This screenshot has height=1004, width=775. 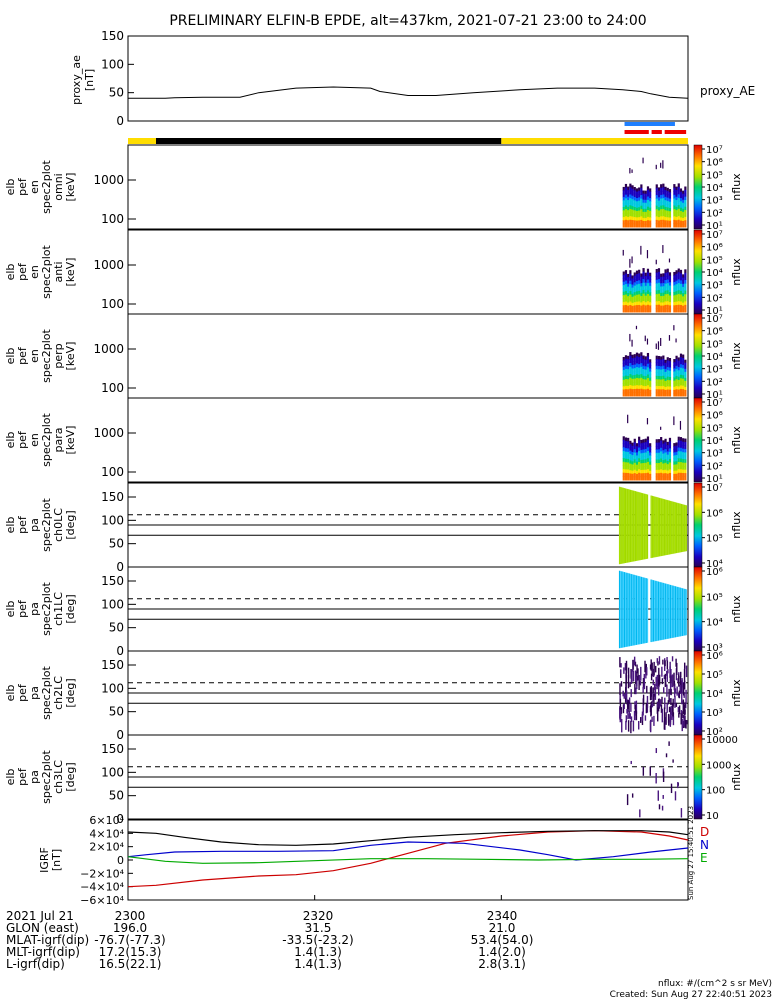 What do you see at coordinates (112, 219) in the screenshot?
I see `energy-tick-label: 100` at bounding box center [112, 219].